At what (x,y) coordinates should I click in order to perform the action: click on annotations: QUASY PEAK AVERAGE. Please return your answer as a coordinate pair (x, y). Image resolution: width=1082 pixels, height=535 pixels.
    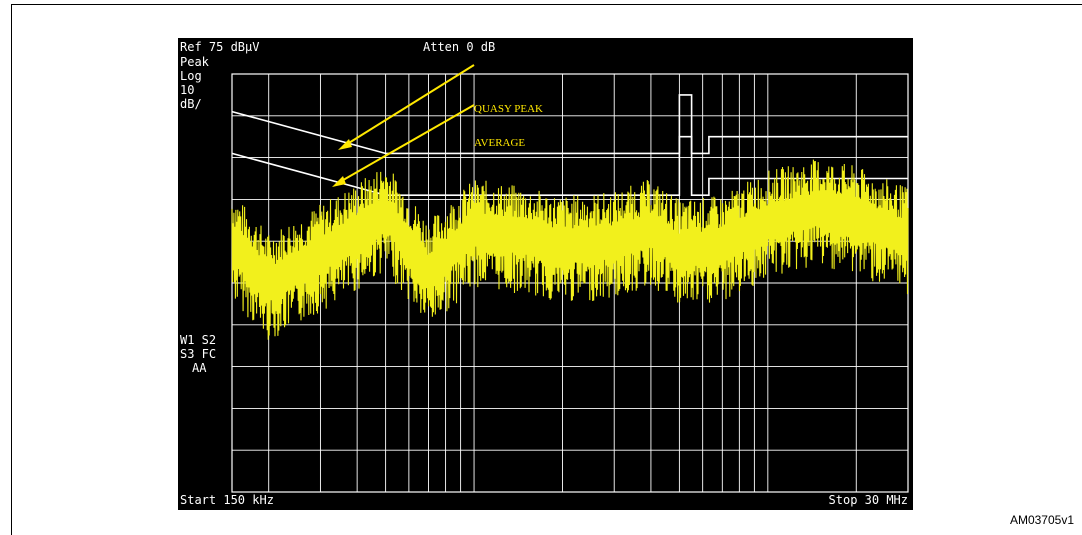
    Looking at the image, I should click on (437, 125).